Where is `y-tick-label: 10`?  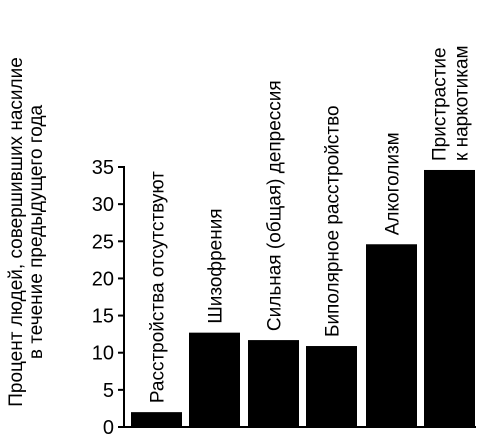 y-tick-label: 10 is located at coordinates (103, 354).